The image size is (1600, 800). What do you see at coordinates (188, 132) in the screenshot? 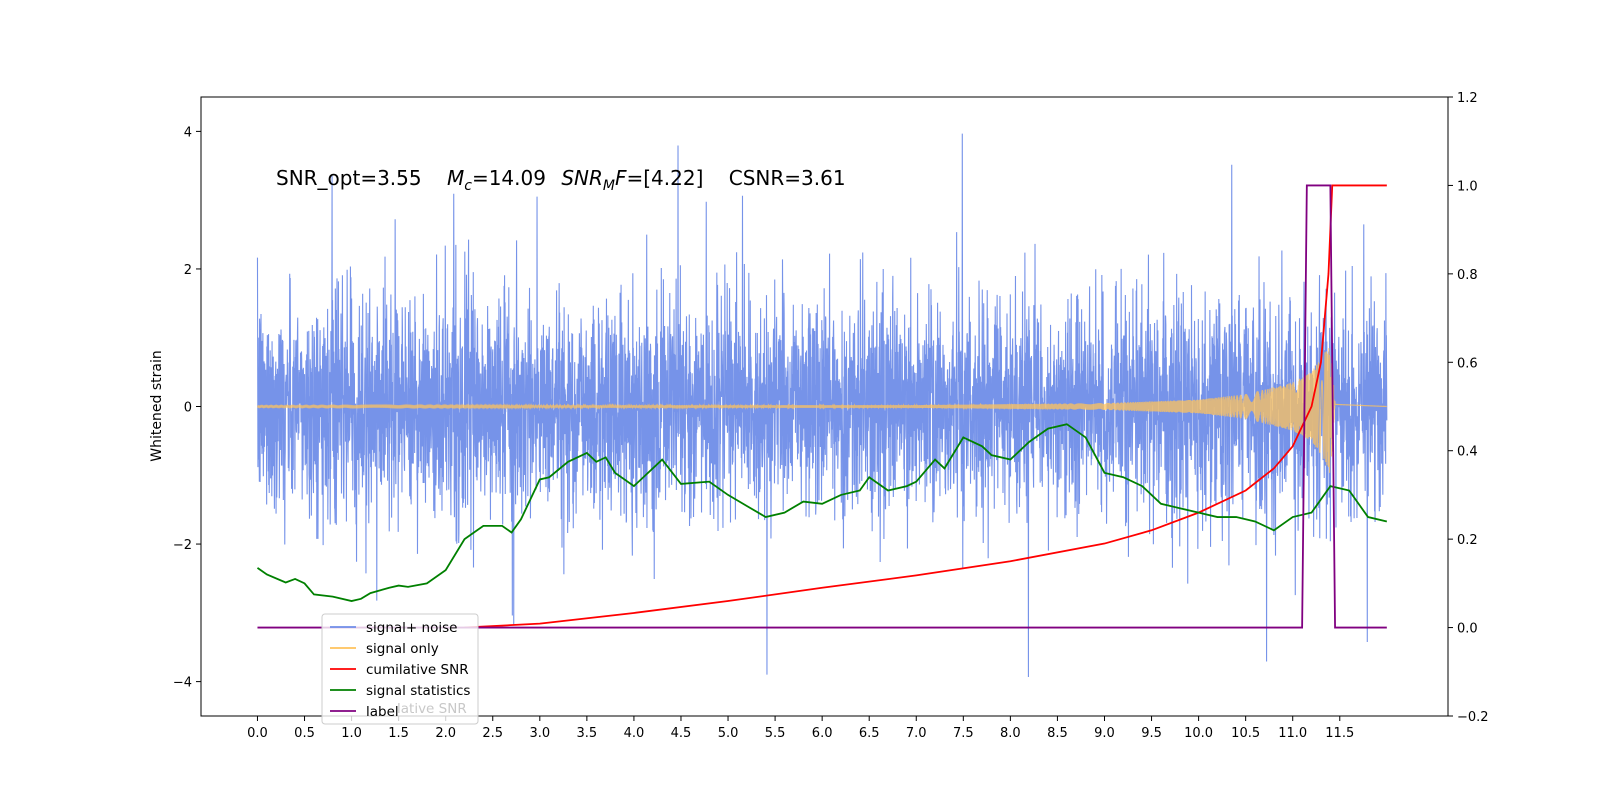
I see `y-left-tick-label: 4` at bounding box center [188, 132].